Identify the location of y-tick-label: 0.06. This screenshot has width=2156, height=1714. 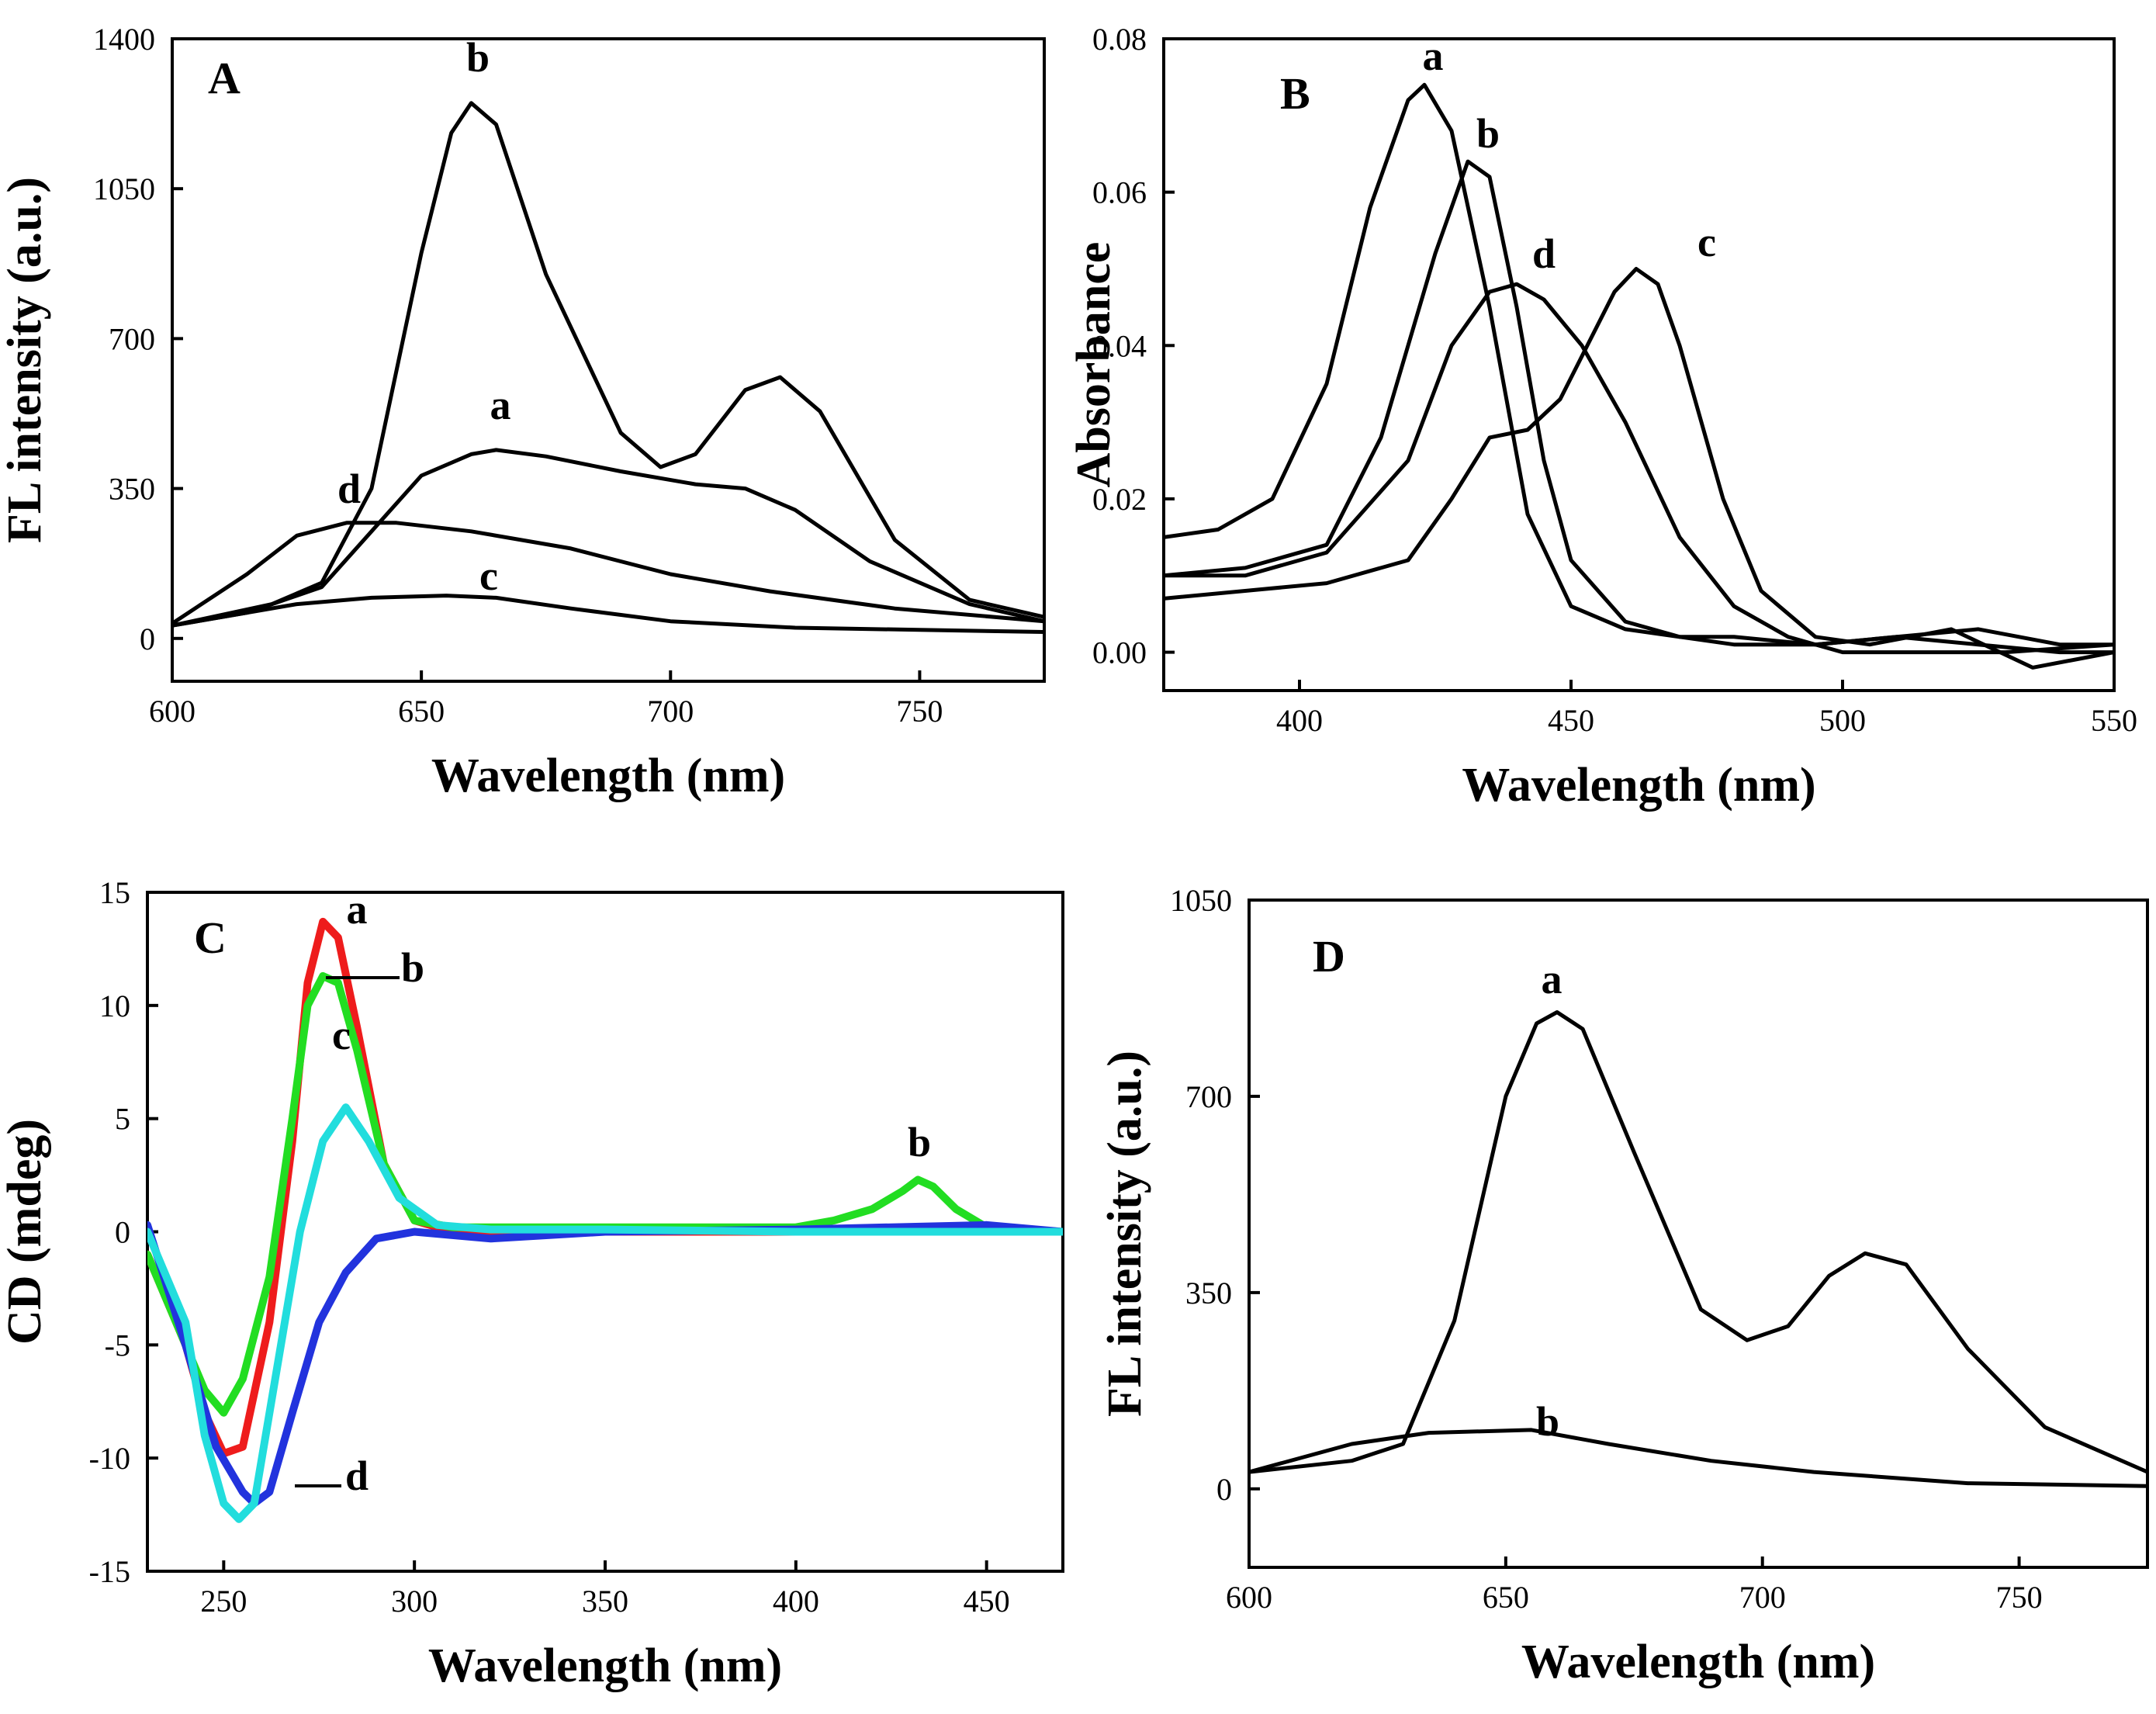
(1119, 192).